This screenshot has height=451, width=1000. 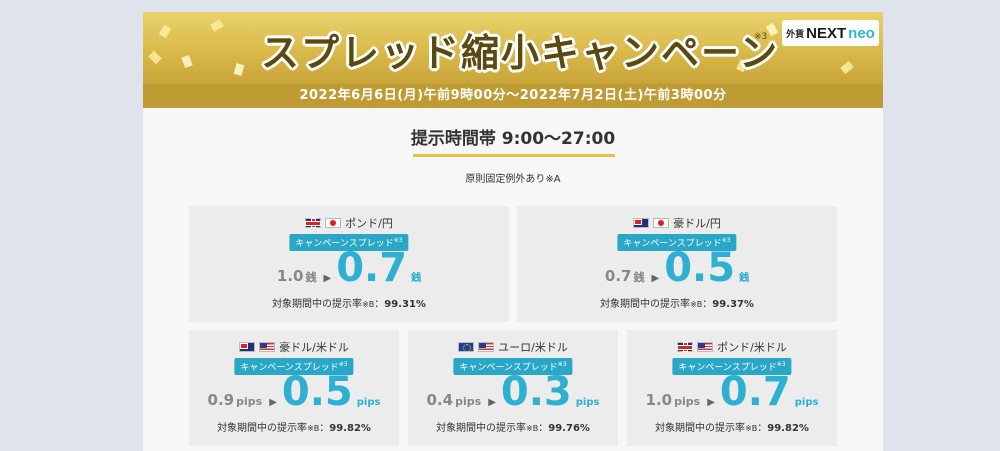 I want to click on presentation-rate: 対象期間中の提示率※B：99.76%, so click(x=513, y=428).